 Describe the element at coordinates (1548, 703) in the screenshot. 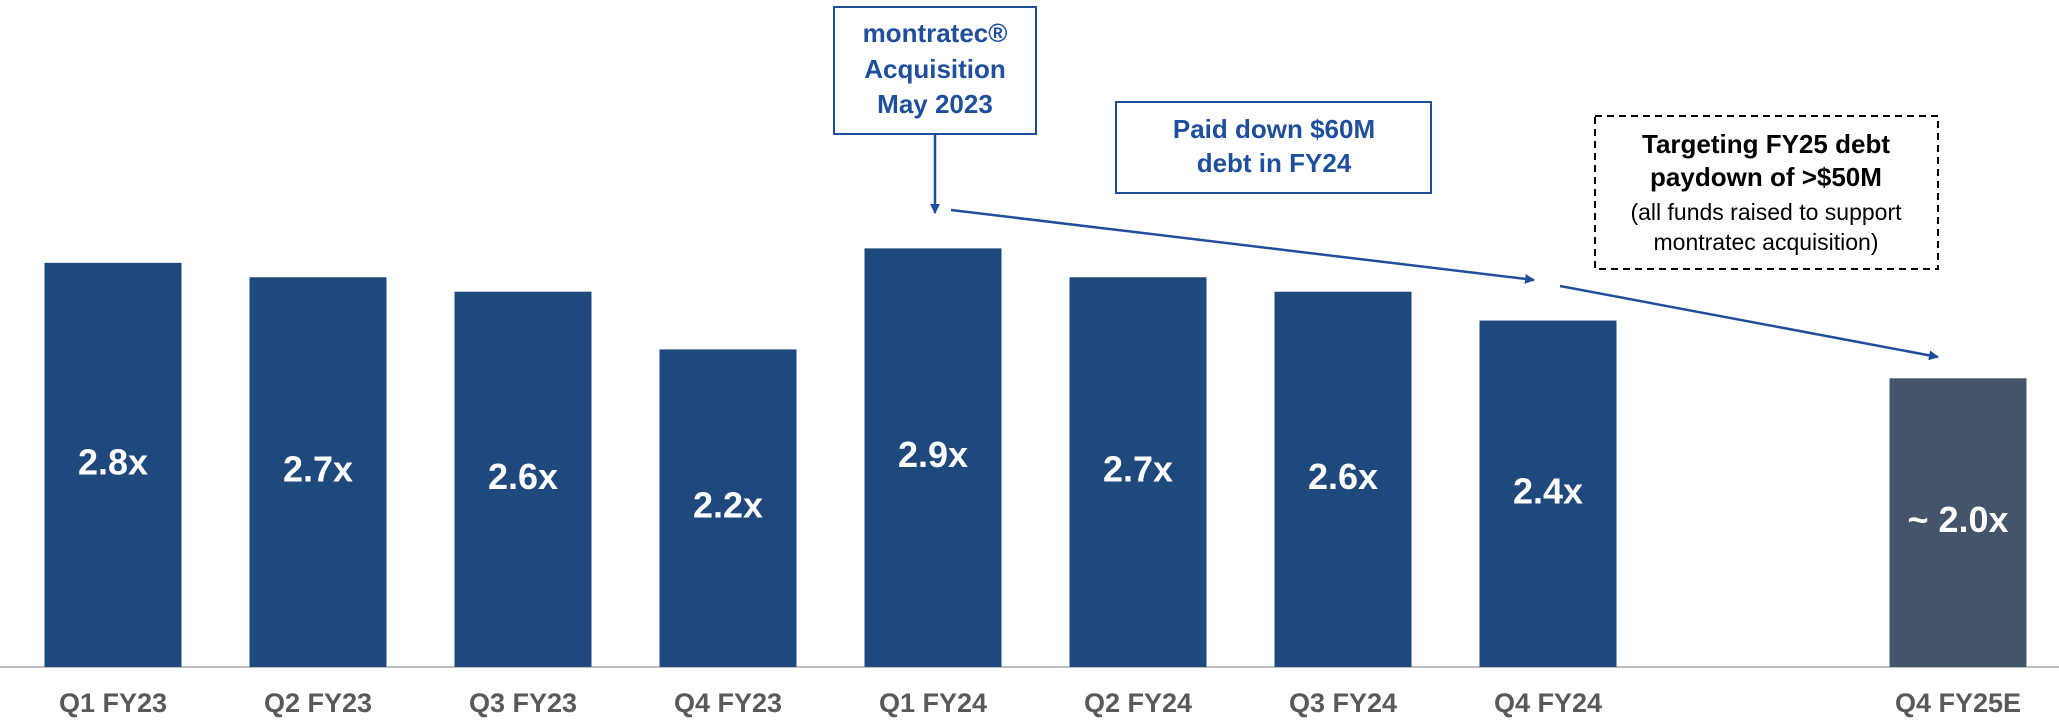

I see `x-tick-label: Q4 FY24` at that location.